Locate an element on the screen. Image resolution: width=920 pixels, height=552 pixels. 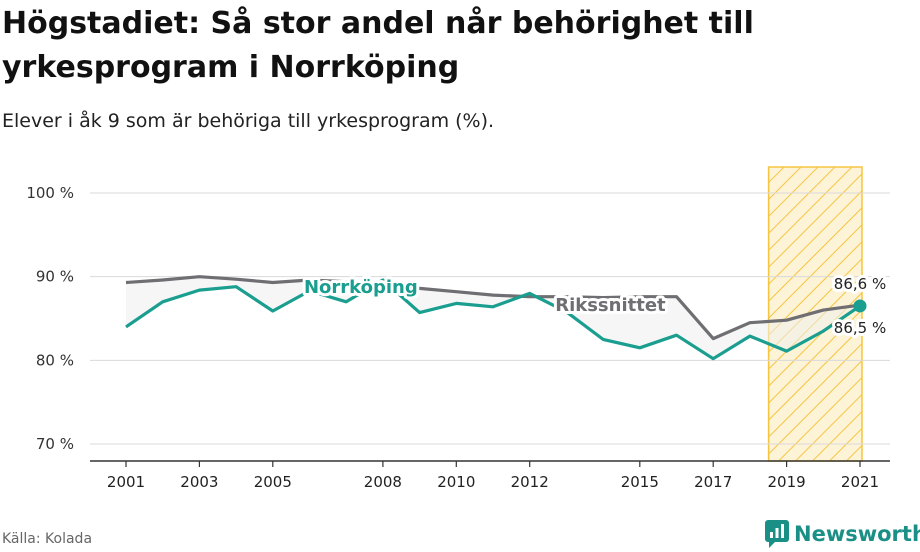
x-tick-label: 2017 is located at coordinates (713, 482).